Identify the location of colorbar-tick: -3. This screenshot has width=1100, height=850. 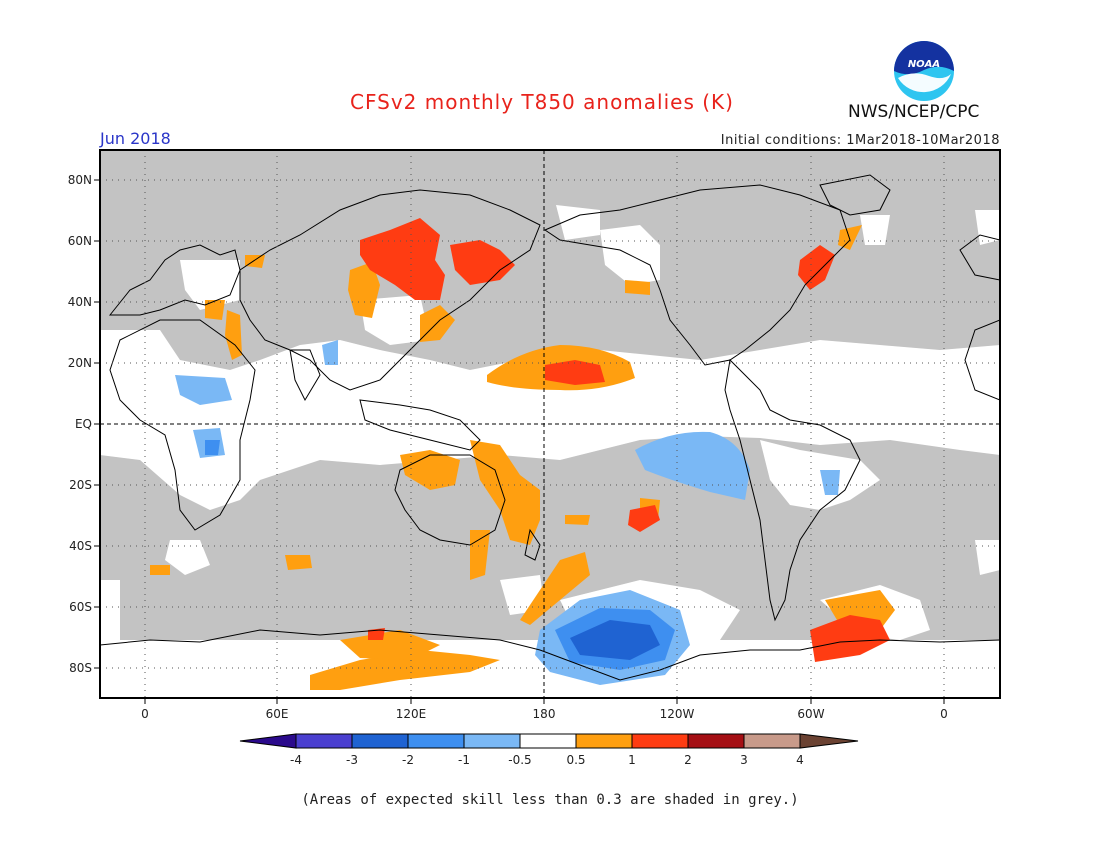
(352, 760).